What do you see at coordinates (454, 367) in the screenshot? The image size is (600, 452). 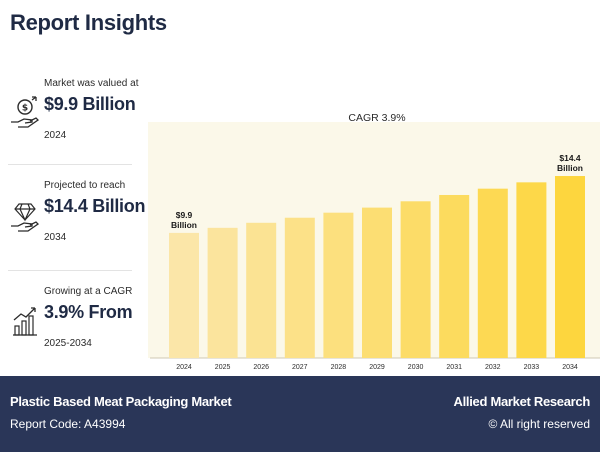 I see `x-tick-label: 2031` at bounding box center [454, 367].